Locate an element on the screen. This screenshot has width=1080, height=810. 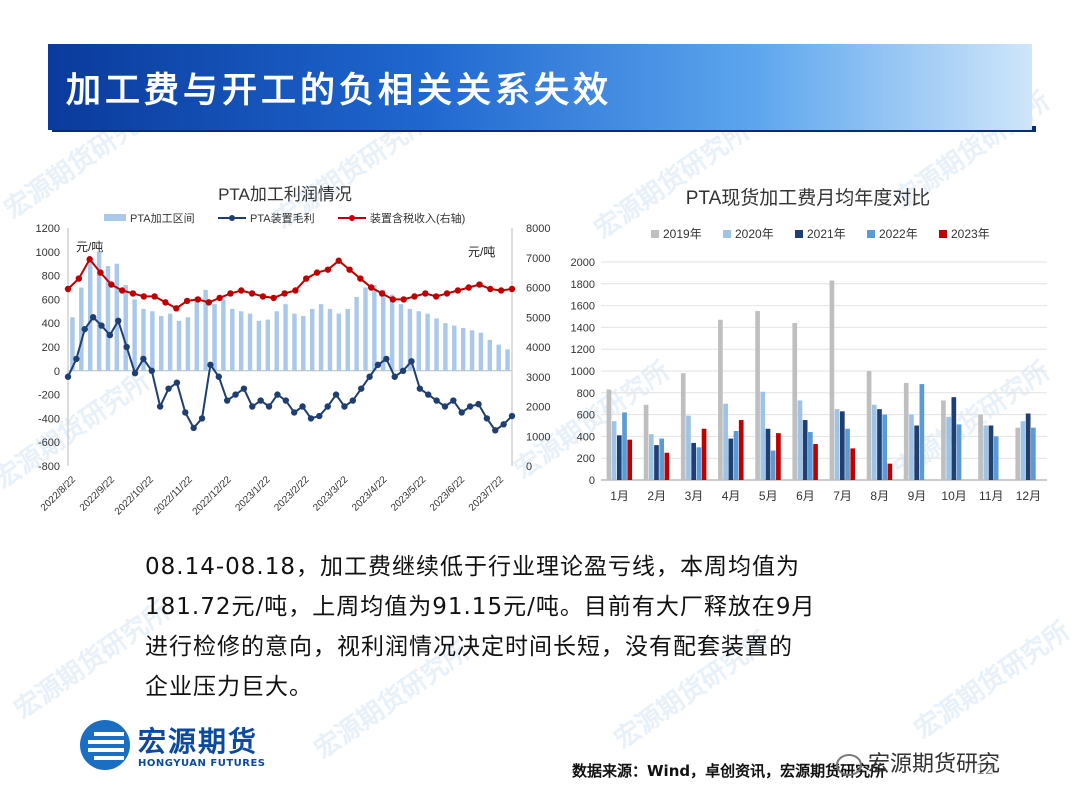
wechat-icon is located at coordinates (849, 765).